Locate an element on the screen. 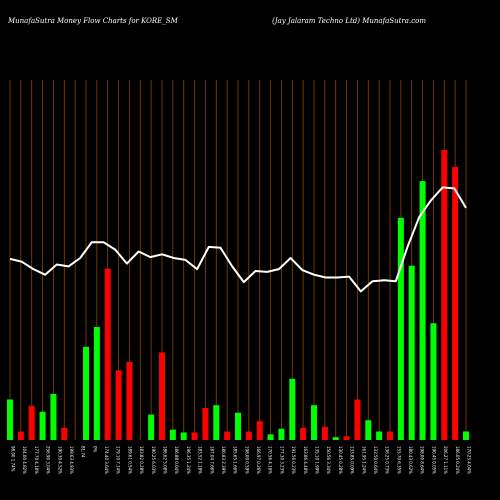 Image resolution: width=500 pixels, height=500 pixels. x-tick-label: 190.30 4.52% is located at coordinates (59, 460).